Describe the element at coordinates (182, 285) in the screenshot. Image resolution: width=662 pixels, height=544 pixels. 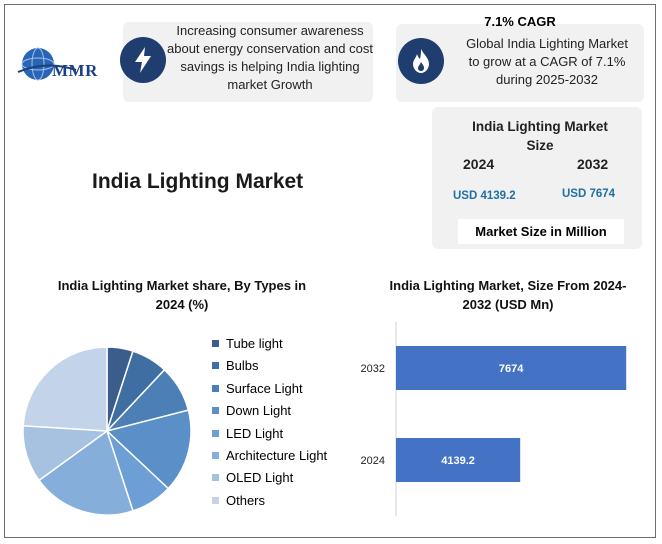
I see `pie-title-line: India Lighting Market share, By Types in` at that location.